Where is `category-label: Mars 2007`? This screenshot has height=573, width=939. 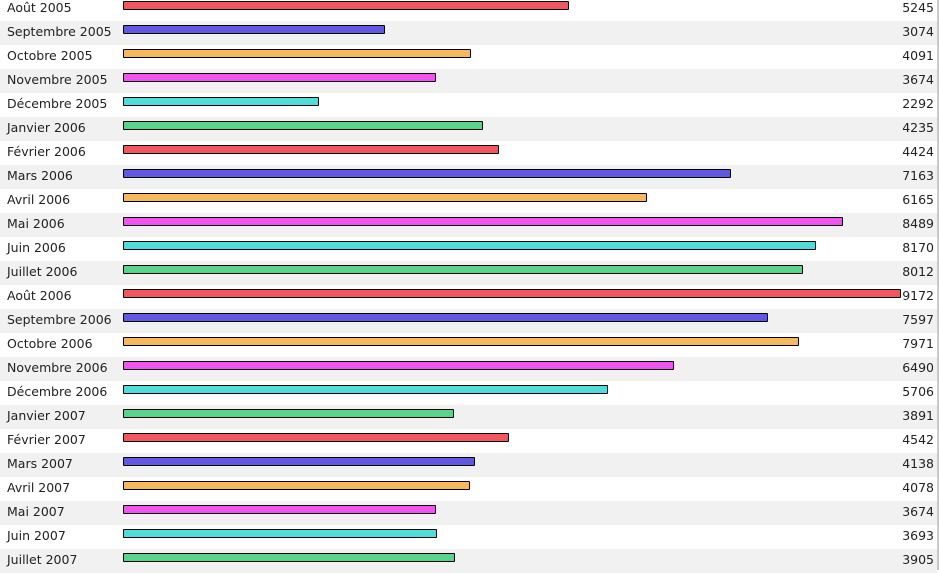 category-label: Mars 2007 is located at coordinates (40, 463).